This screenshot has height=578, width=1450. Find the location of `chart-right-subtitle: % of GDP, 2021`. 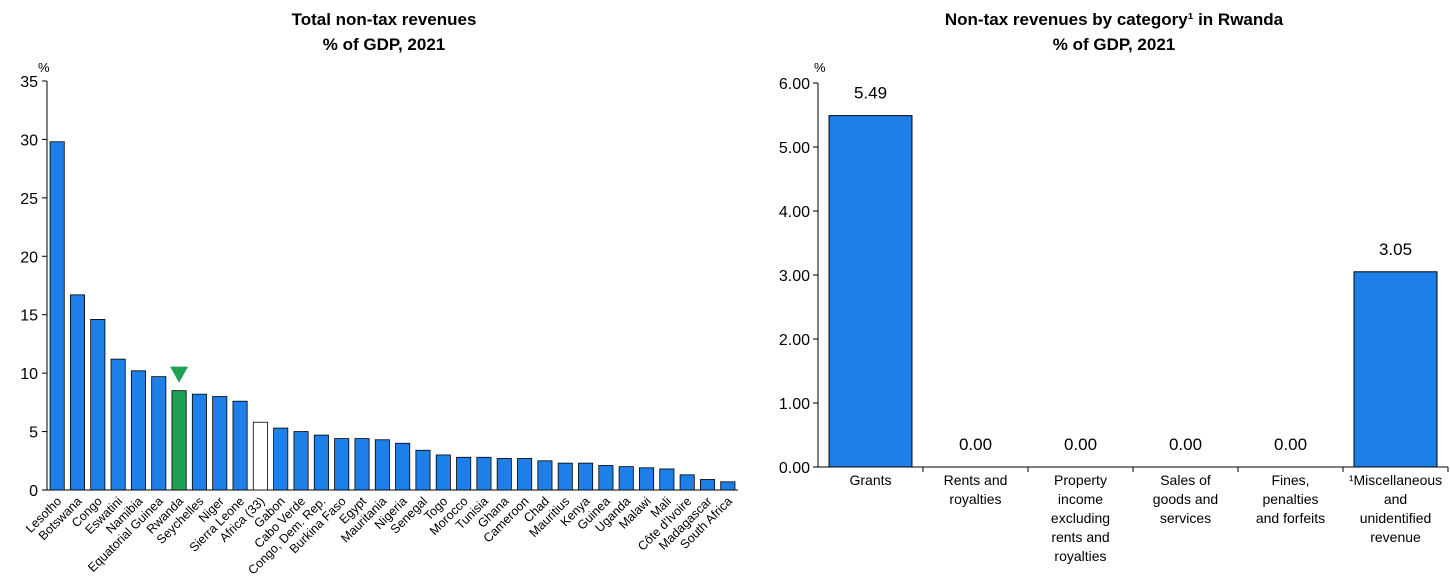

chart-right-subtitle: % of GDP, 2021 is located at coordinates (1114, 44).